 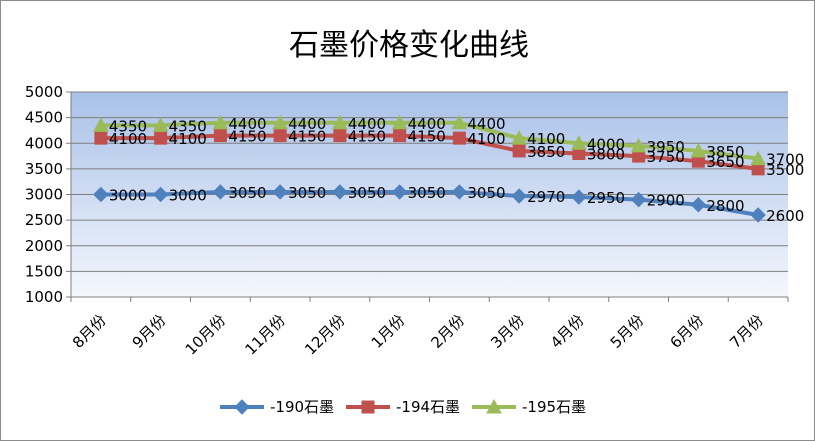 What do you see at coordinates (507, 331) in the screenshot?
I see `x-category-label: 3月份` at bounding box center [507, 331].